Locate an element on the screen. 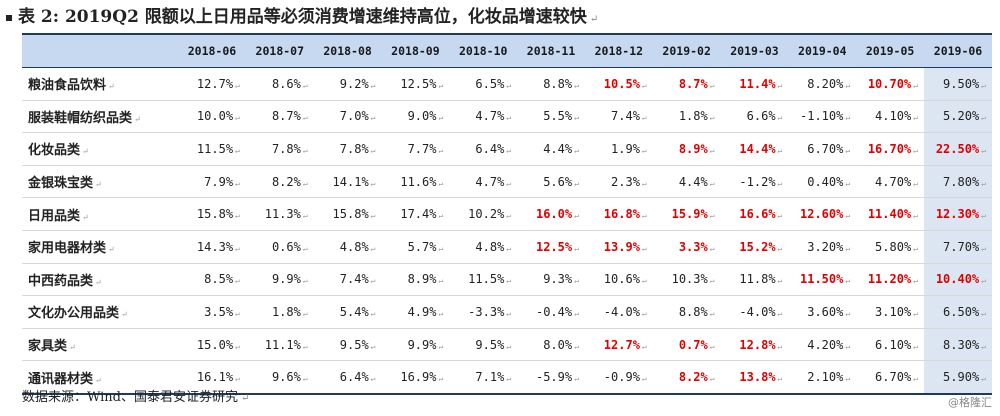  table-cell: 9.6% ↵ is located at coordinates (279, 377).